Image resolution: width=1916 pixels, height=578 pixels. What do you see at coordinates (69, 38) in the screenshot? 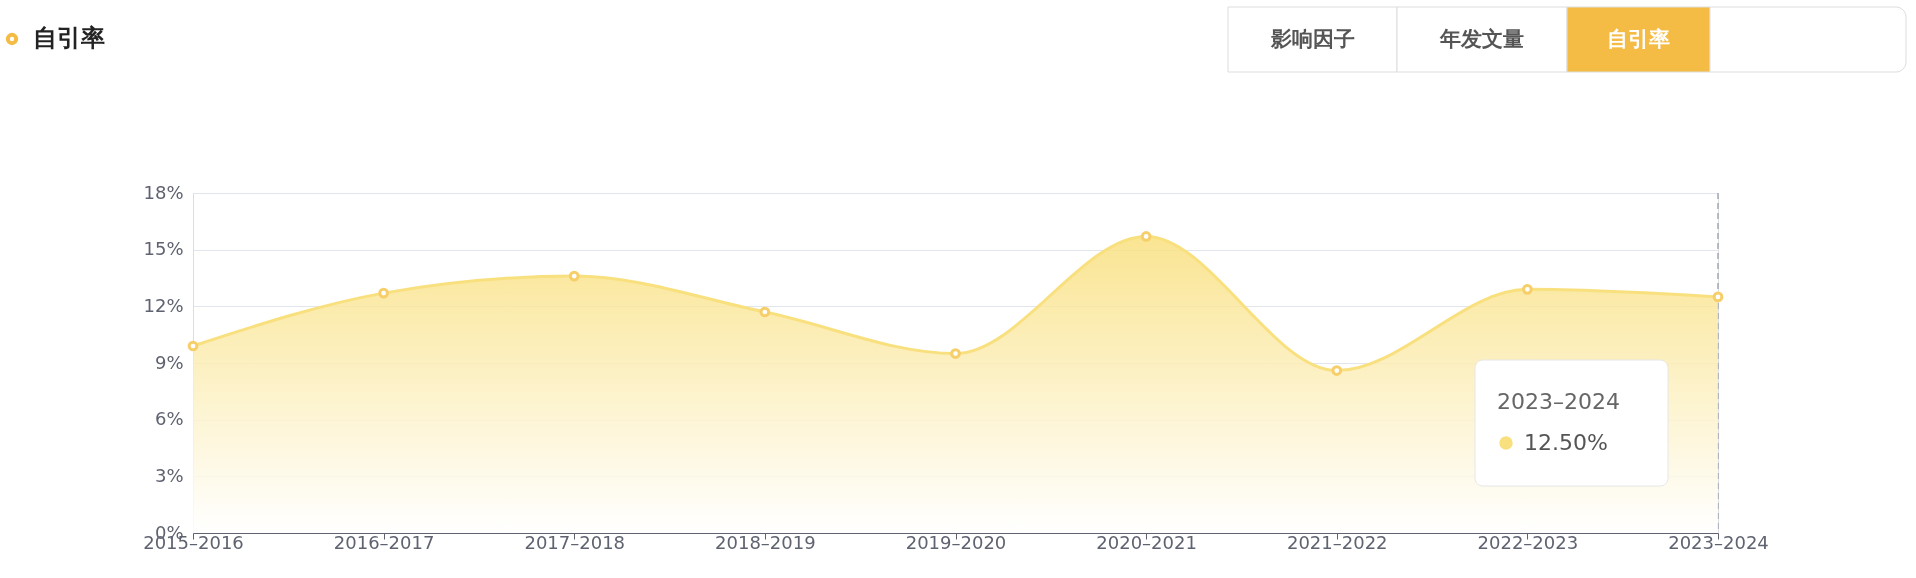
I see `chart-title: 自引率` at bounding box center [69, 38].